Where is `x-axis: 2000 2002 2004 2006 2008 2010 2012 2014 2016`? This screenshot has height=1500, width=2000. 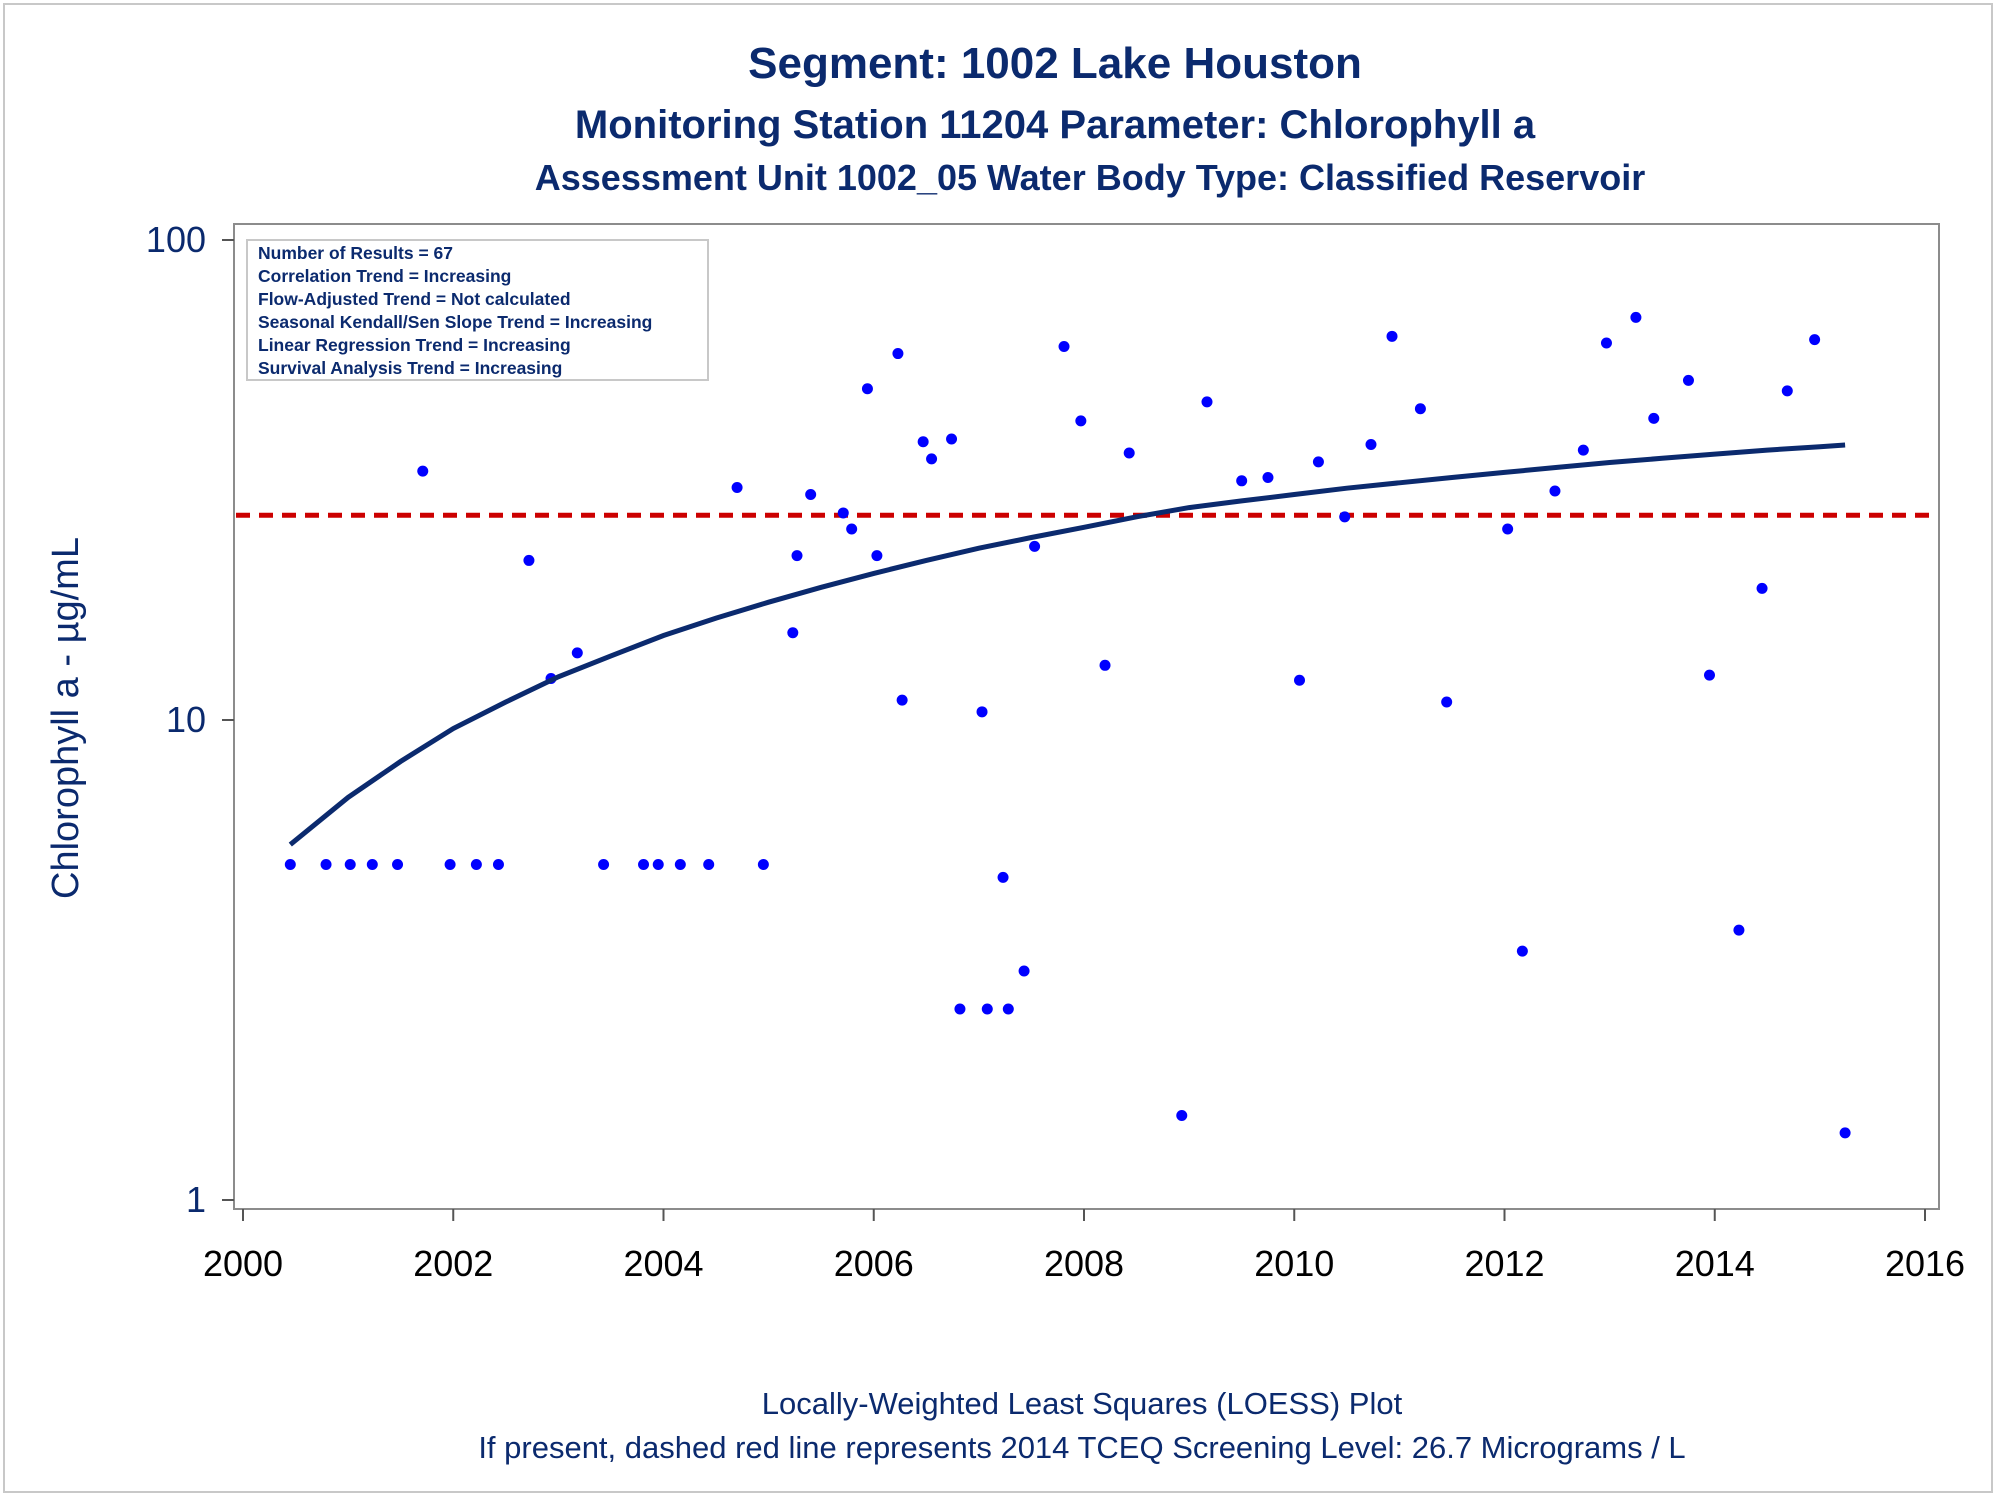
x-axis: 2000 2002 2004 2006 2008 2010 2012 2014 2016 is located at coordinates (1084, 1246).